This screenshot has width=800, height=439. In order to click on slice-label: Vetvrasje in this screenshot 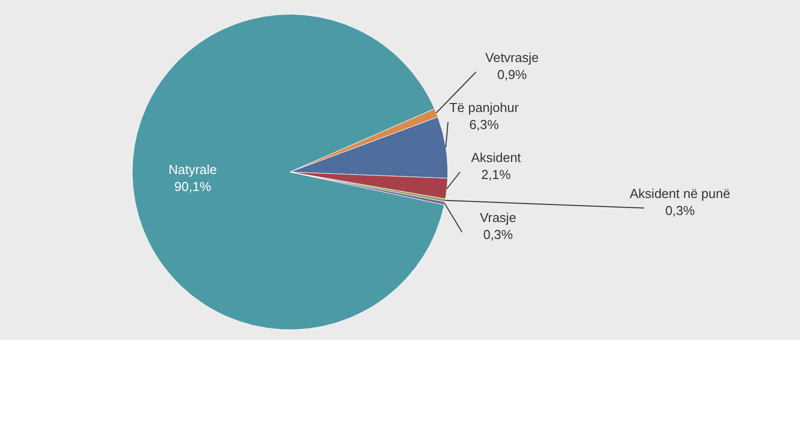, I will do `click(512, 57)`.